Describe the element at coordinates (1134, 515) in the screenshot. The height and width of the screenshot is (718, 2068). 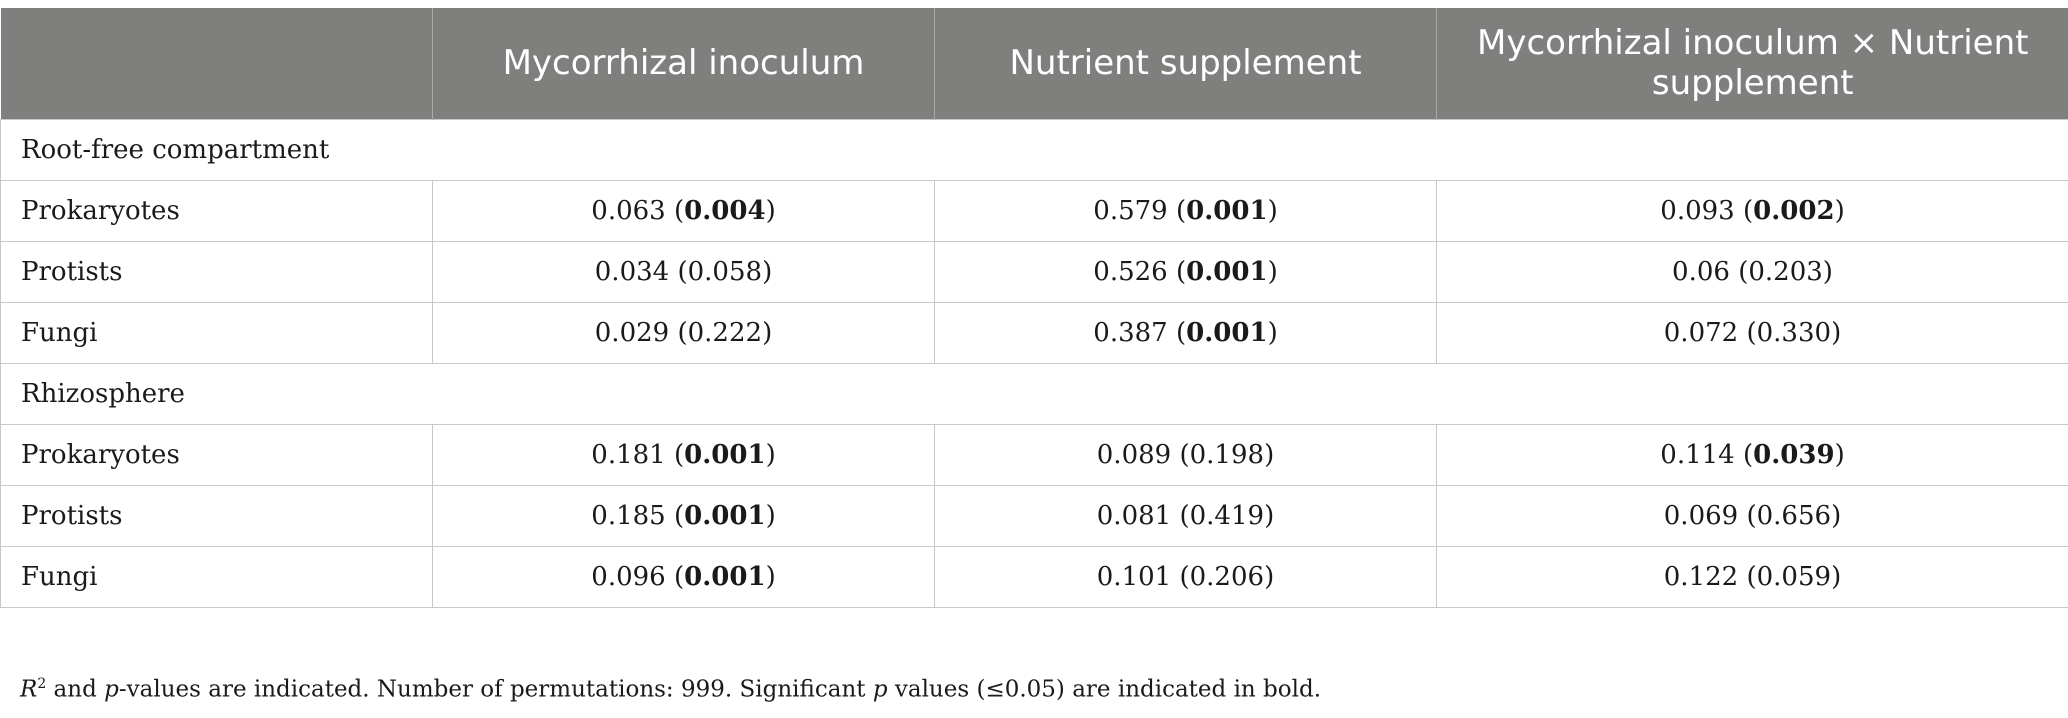
I see `r2-value: 0.081` at that location.